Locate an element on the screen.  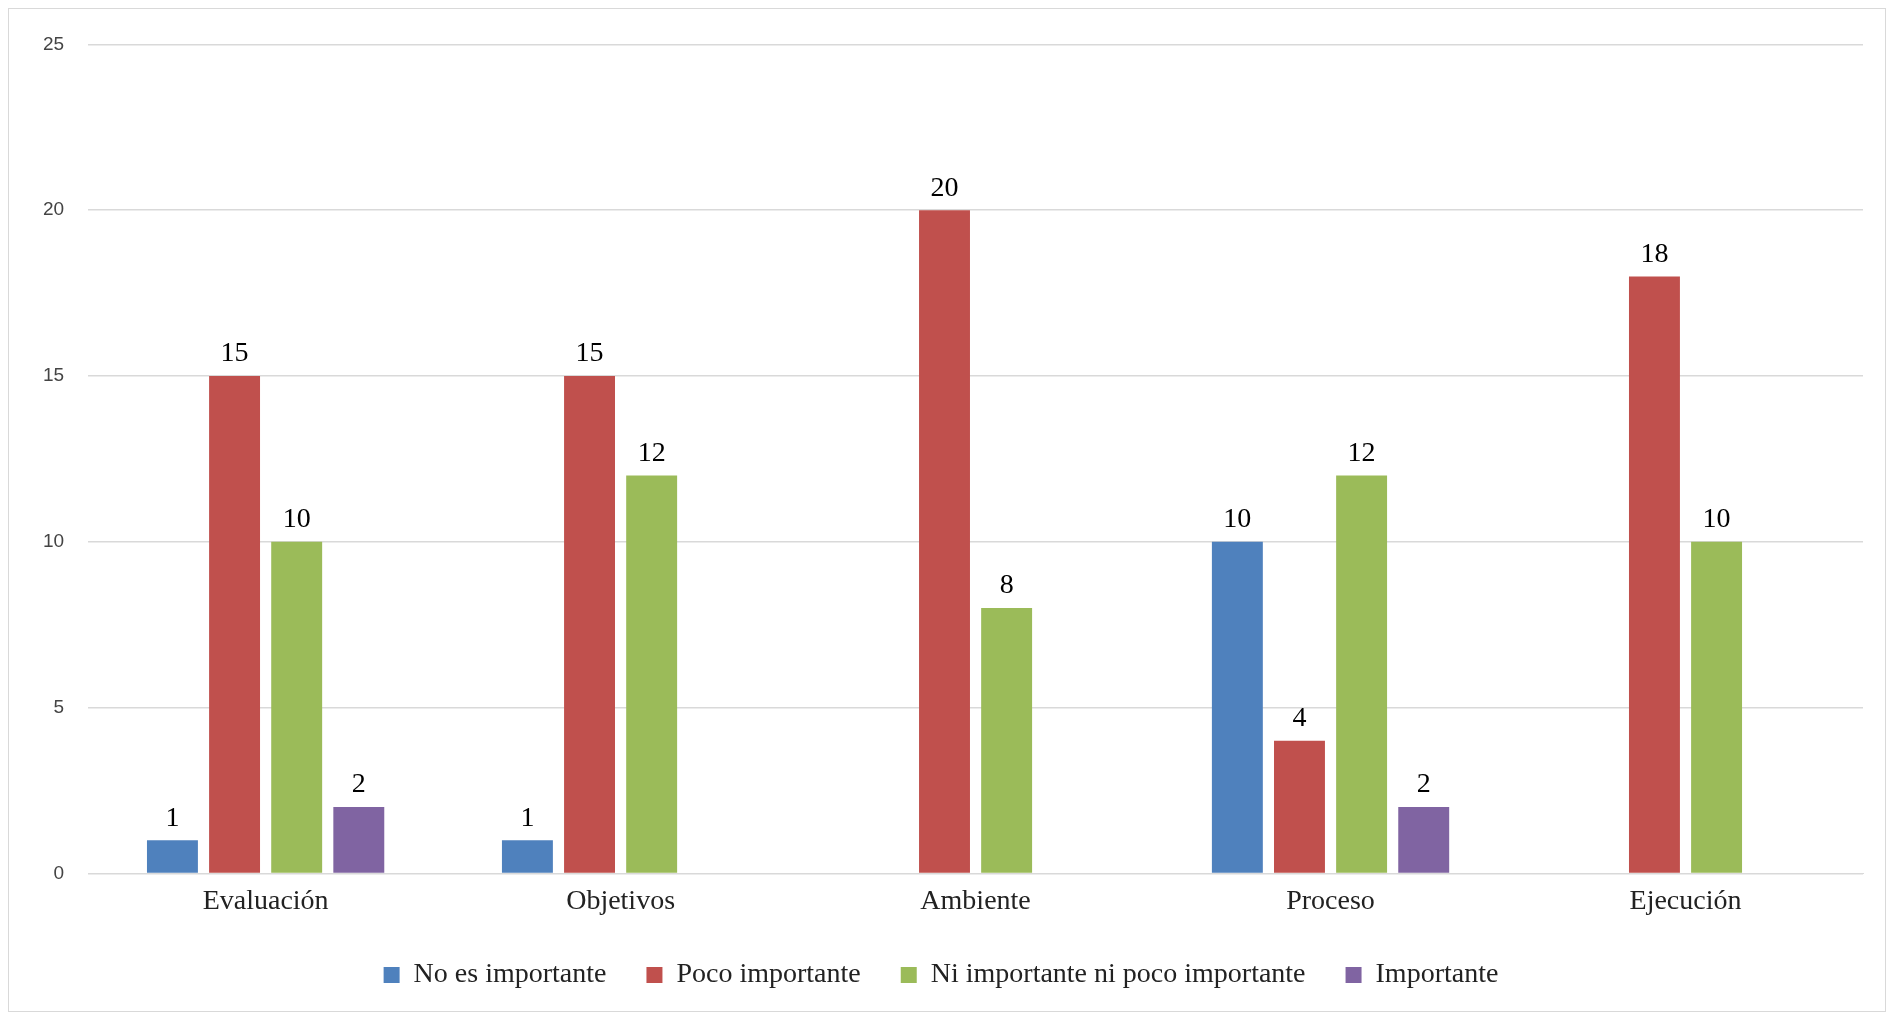
data-label: 20 is located at coordinates (944, 186).